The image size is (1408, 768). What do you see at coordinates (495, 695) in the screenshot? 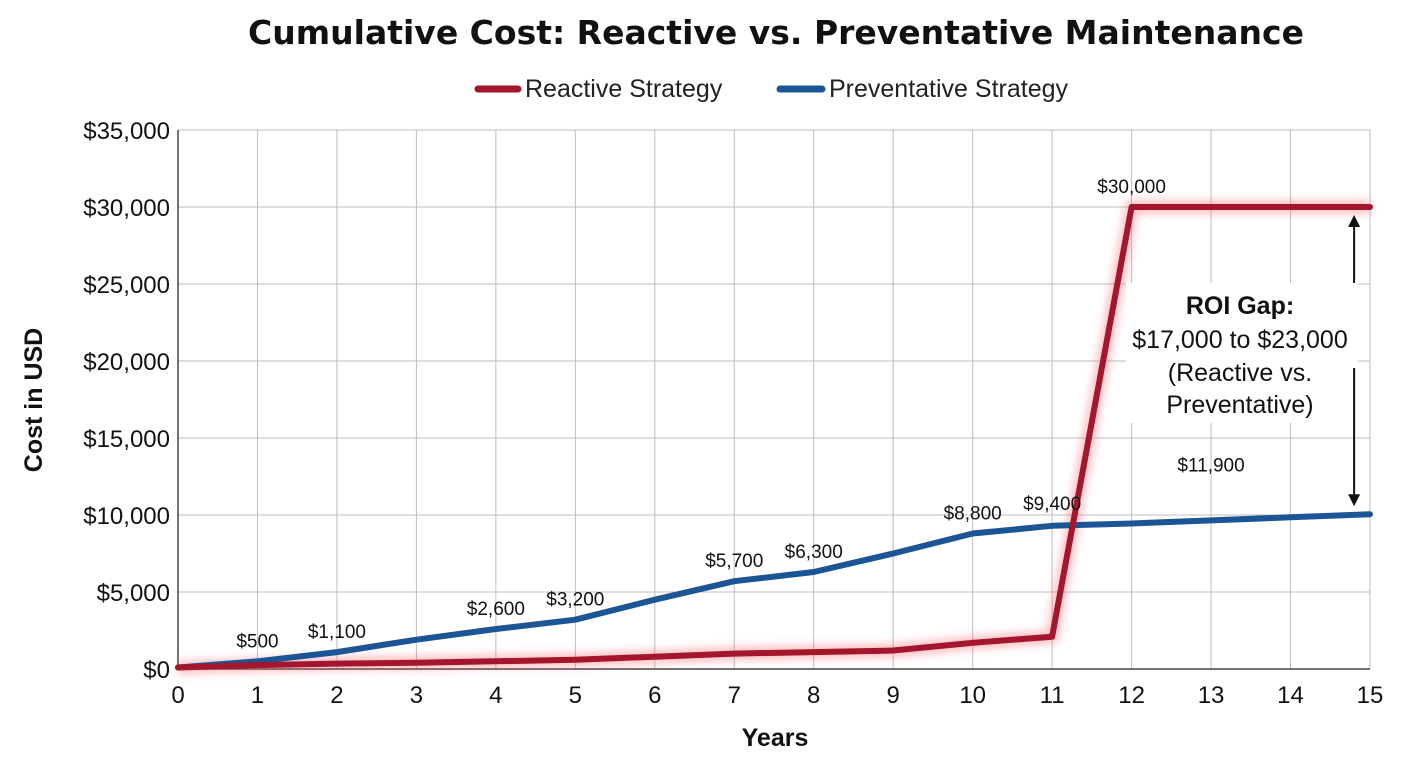
I see `x-tick-label: 4` at bounding box center [495, 695].